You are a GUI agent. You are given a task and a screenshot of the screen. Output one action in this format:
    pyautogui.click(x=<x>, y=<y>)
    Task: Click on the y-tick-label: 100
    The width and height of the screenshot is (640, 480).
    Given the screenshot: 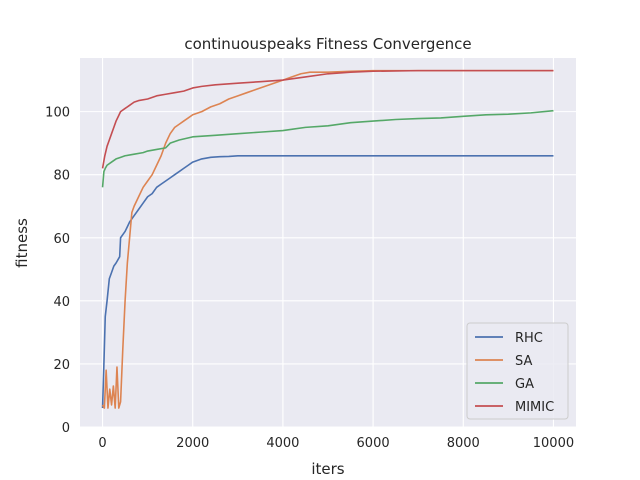 What is the action you would take?
    pyautogui.click(x=57, y=113)
    